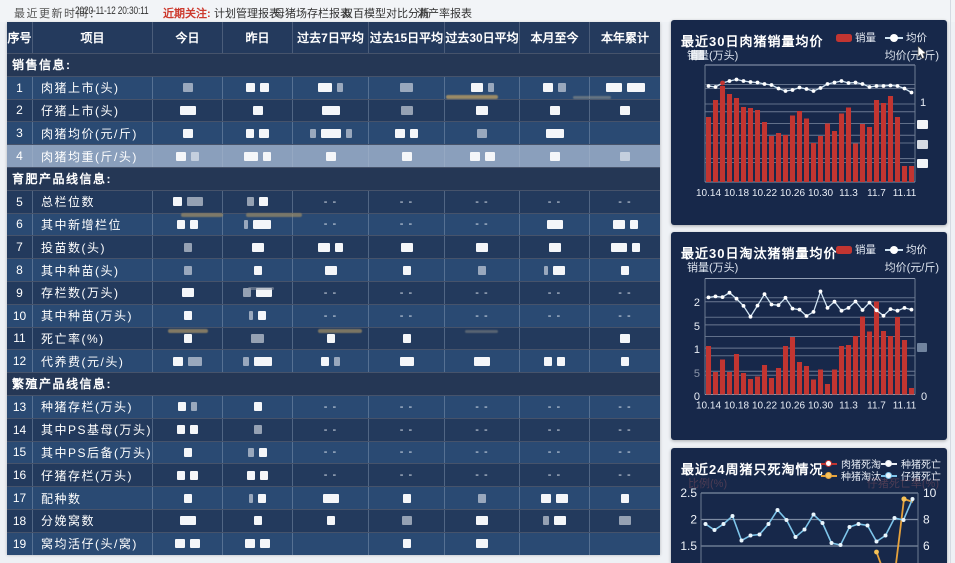 This screenshot has width=955, height=563. Describe the element at coordinates (688, 546) in the screenshot. I see `svg-text: 1.5` at that location.